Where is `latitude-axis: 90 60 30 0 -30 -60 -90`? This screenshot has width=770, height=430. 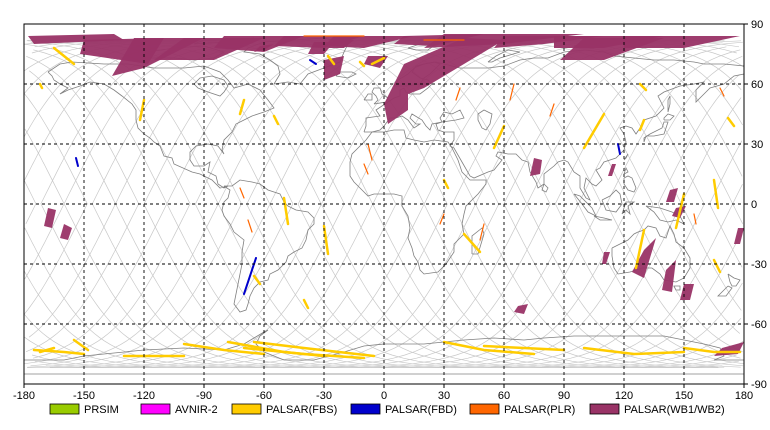
latitude-axis: 90 60 30 0 -30 -60 -90 is located at coordinates (755, 205).